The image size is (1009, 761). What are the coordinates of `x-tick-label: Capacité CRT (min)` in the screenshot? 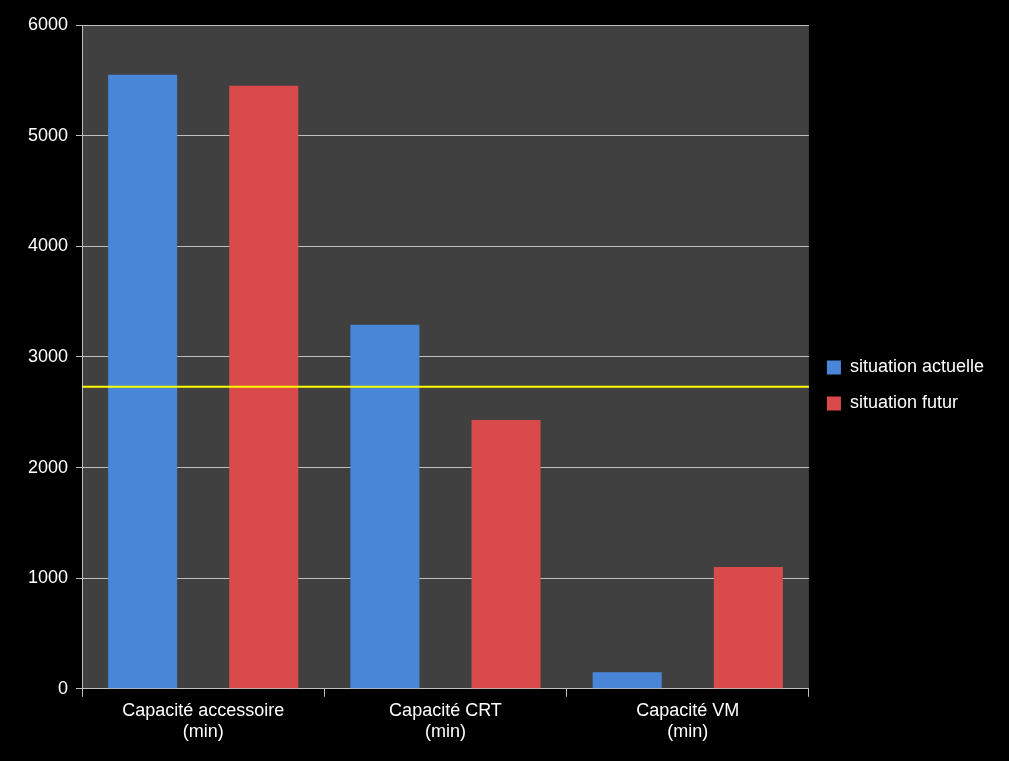 It's located at (445, 720).